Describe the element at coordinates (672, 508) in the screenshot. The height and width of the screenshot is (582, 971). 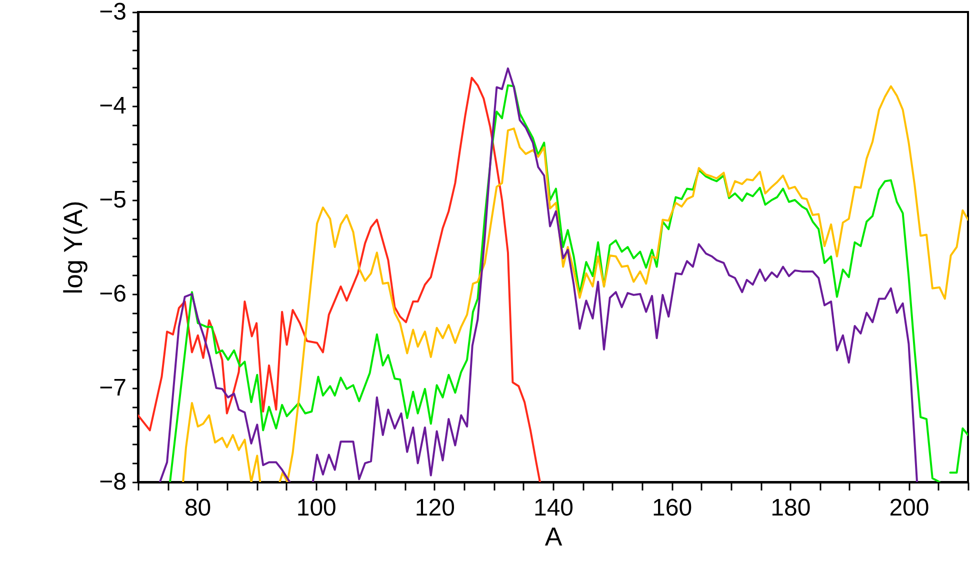
I see `x-tick-label: 160` at that location.